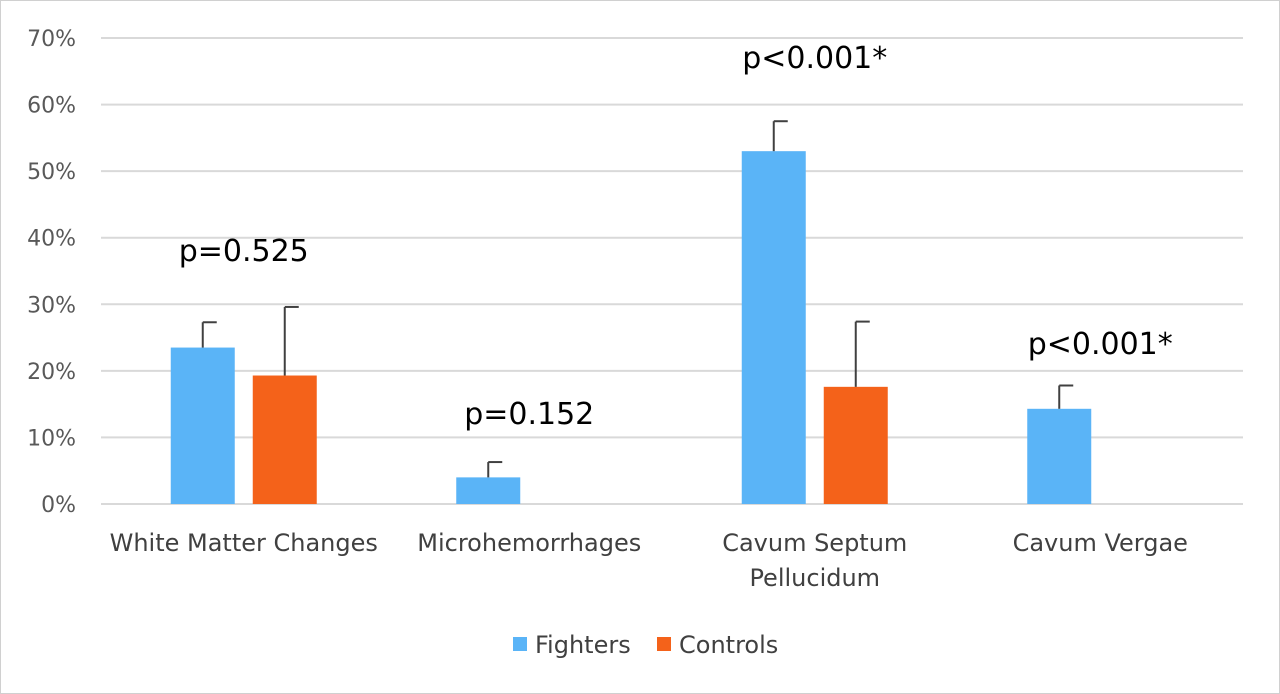  I want to click on category-label: Cavum Vergae, so click(1100, 543).